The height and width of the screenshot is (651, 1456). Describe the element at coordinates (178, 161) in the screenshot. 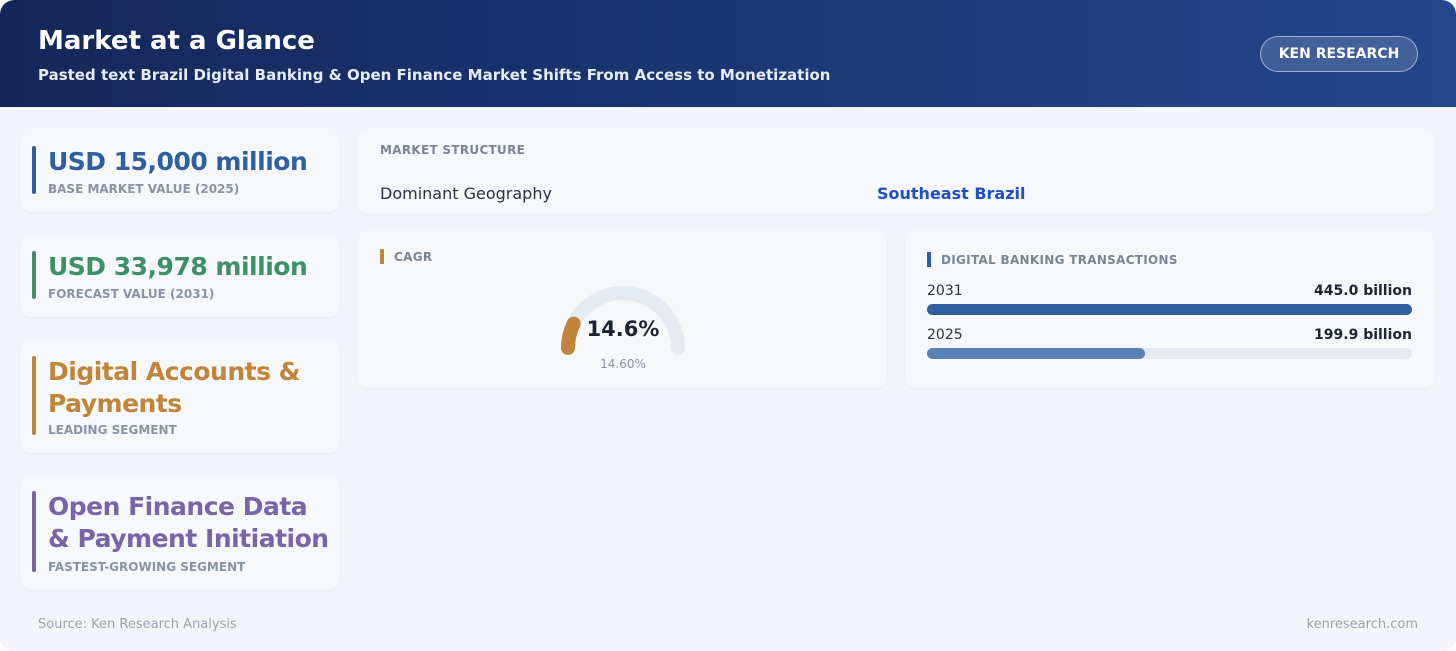

I see `kpi-value: USD 15,000 million` at that location.